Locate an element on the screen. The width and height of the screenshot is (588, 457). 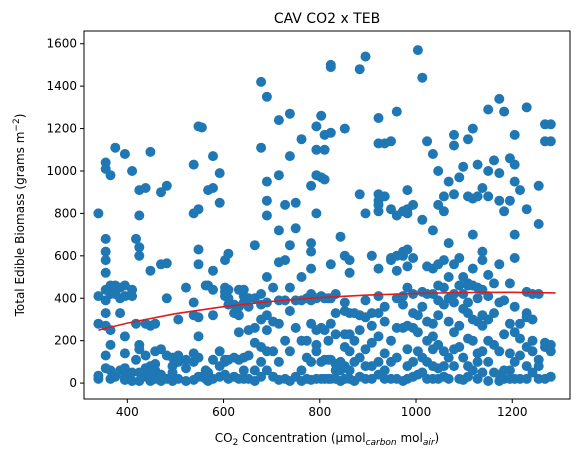
y-tick-label: 800 is located at coordinates (65, 213).